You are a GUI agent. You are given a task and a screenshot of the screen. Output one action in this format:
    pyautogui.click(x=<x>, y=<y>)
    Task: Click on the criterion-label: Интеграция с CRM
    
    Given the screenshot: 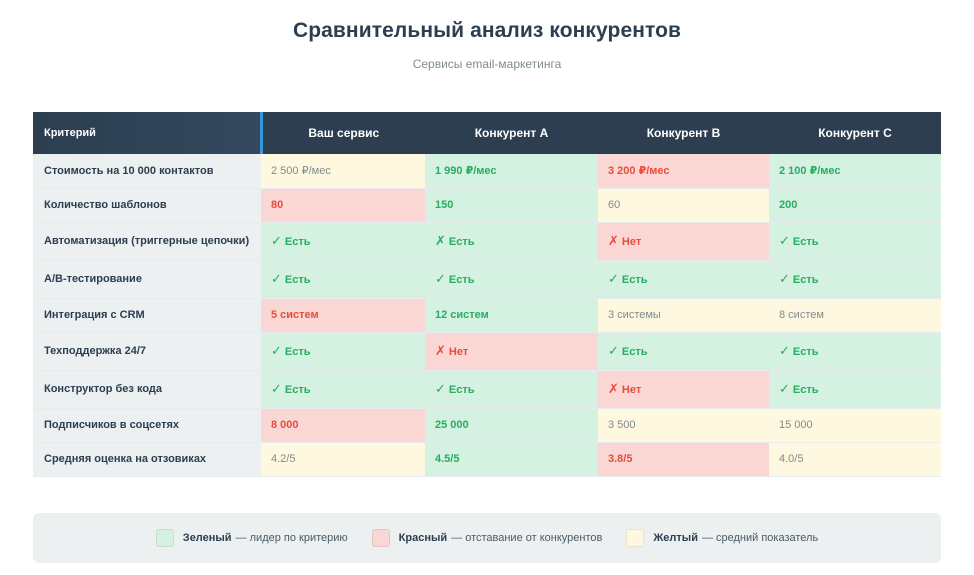 What is the action you would take?
    pyautogui.click(x=147, y=315)
    